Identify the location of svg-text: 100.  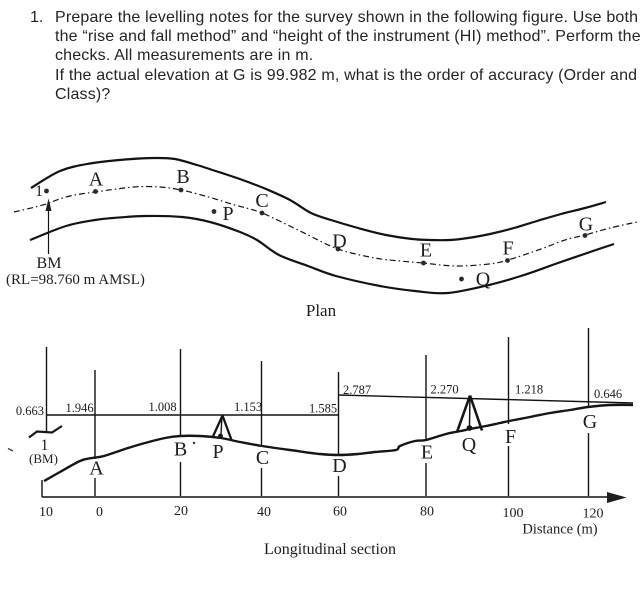
(513, 513).